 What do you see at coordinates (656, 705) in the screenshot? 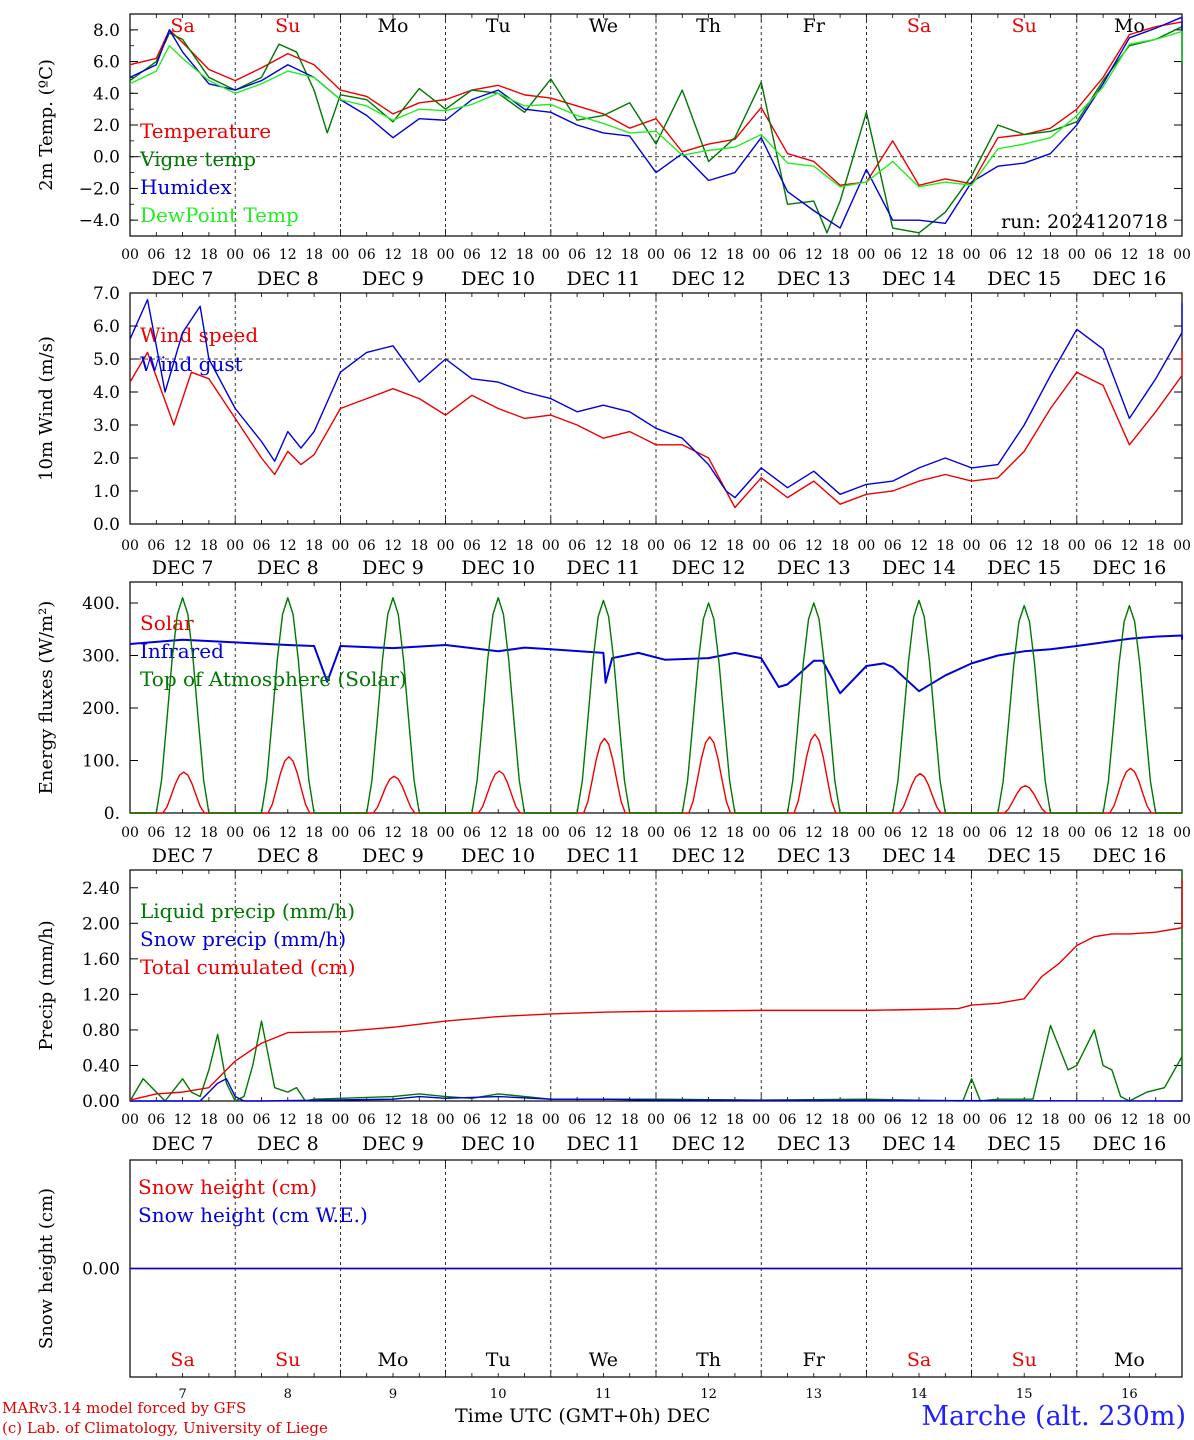
I see `series-line-top-of-atmosphere-solar-` at bounding box center [656, 705].